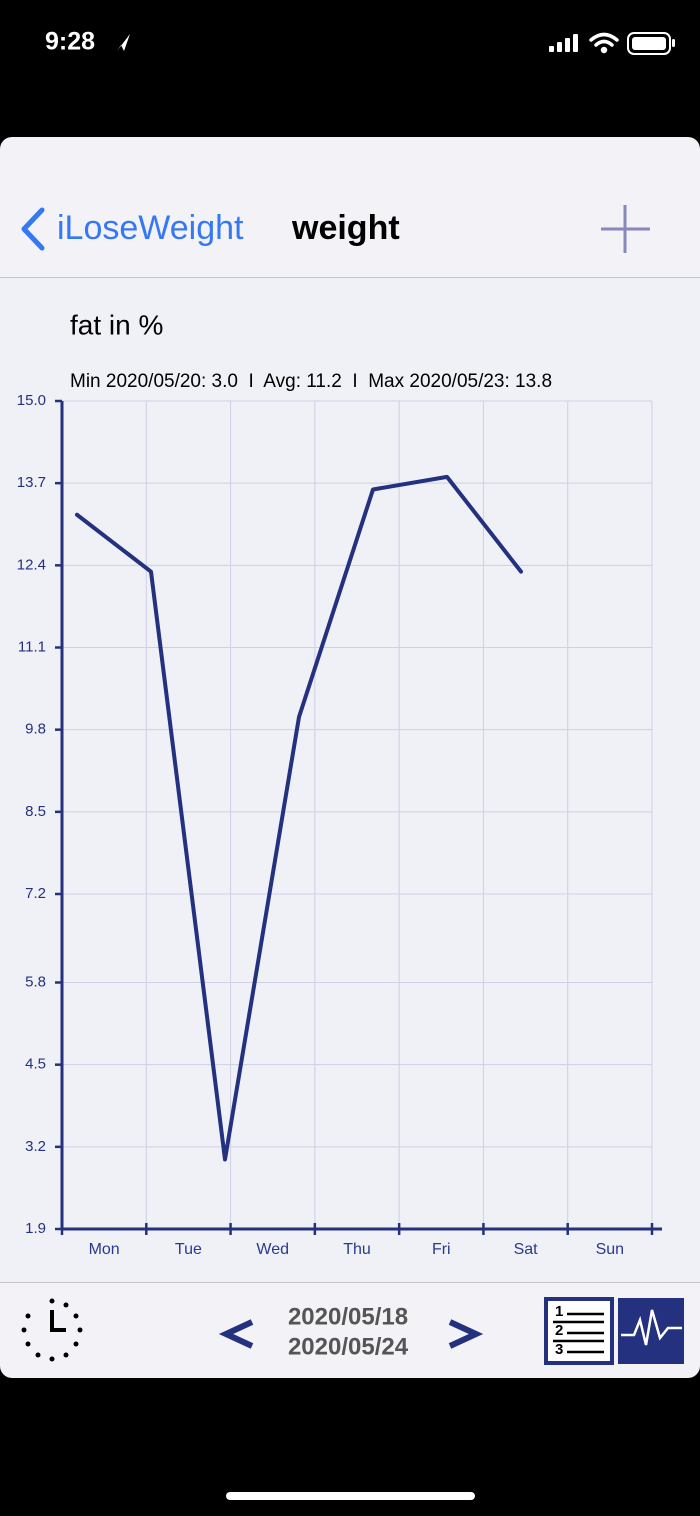  Describe the element at coordinates (116, 324) in the screenshot. I see `chart-title: fat in %` at that location.